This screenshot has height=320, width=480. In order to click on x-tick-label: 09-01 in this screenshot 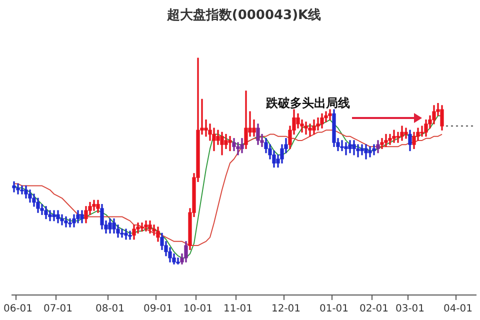, I will do `click(158, 309)`.